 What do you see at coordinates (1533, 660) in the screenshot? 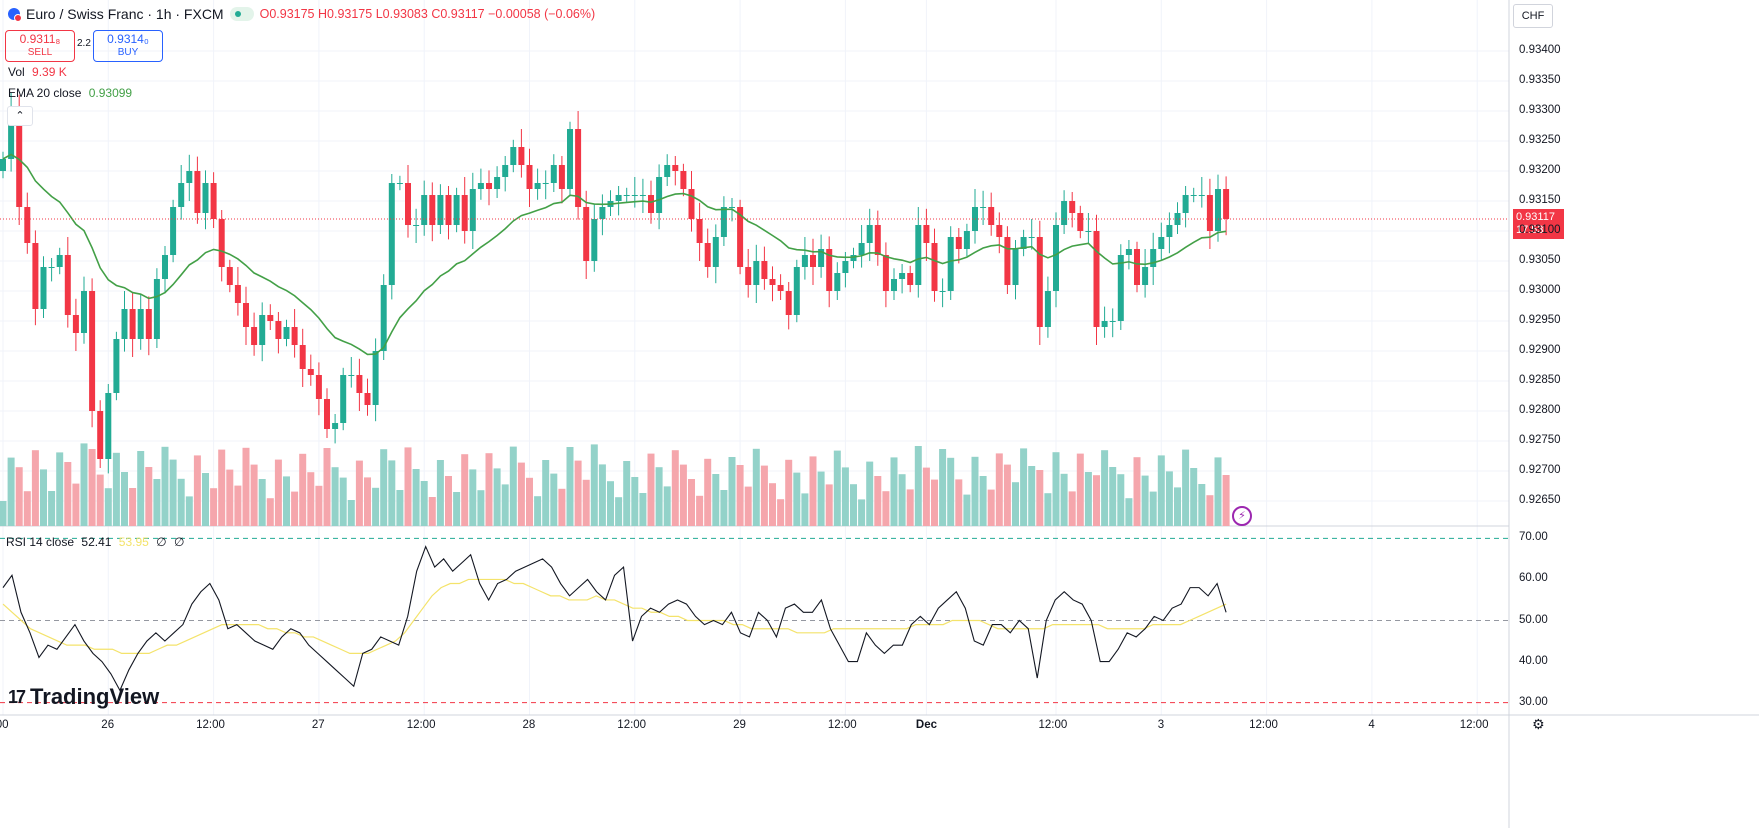
I see `rsi-tick-label: 40.00` at bounding box center [1533, 660].